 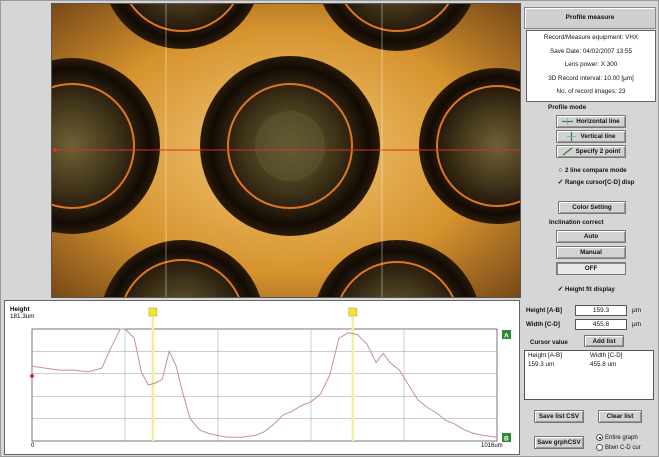 What do you see at coordinates (492, 446) in the screenshot?
I see `x-axis-max-label: 1016um` at bounding box center [492, 446].